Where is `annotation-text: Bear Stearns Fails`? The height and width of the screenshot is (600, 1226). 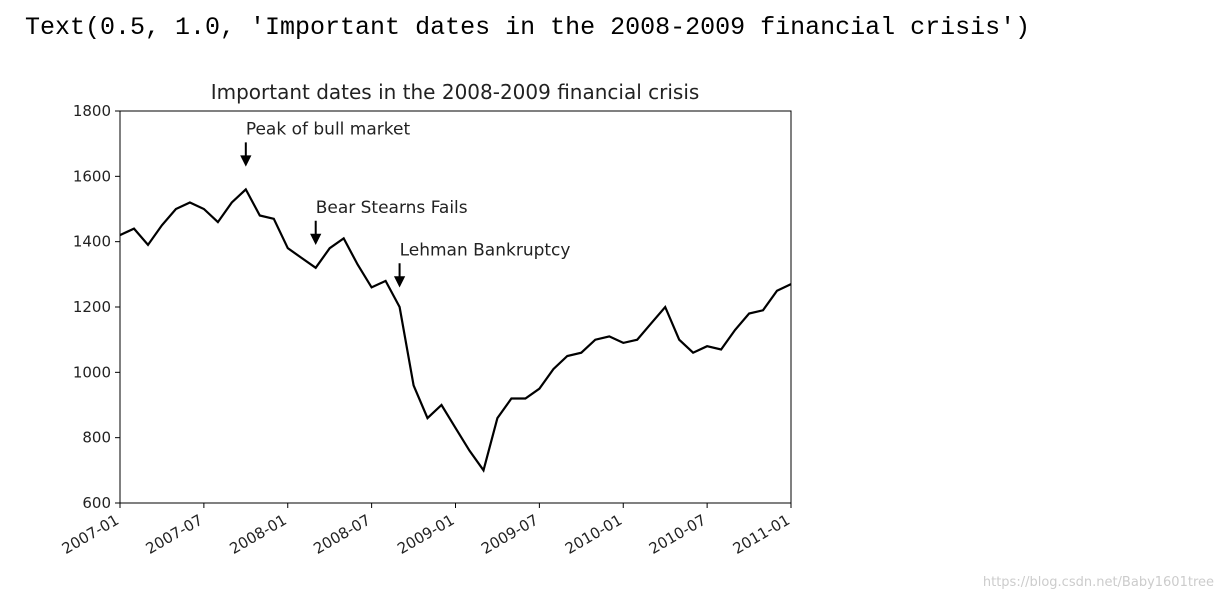 annotation-text: Bear Stearns Fails is located at coordinates (392, 208).